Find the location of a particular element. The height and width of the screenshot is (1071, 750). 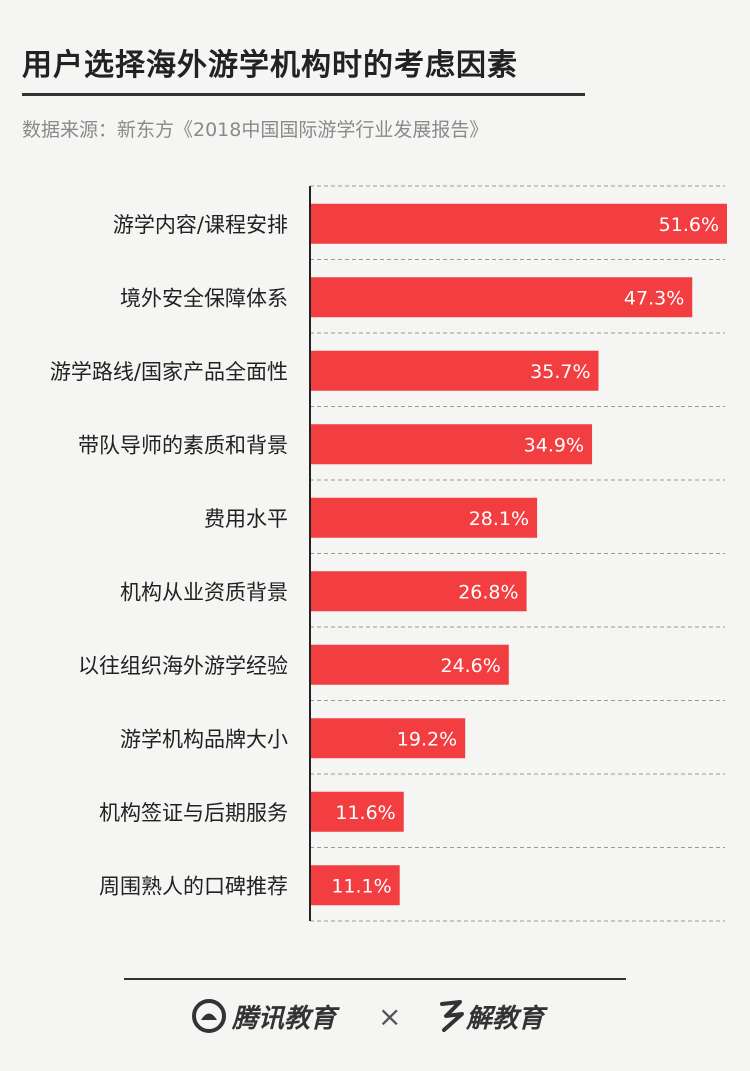

category-label: 机构签证与后期服务 is located at coordinates (193, 813).